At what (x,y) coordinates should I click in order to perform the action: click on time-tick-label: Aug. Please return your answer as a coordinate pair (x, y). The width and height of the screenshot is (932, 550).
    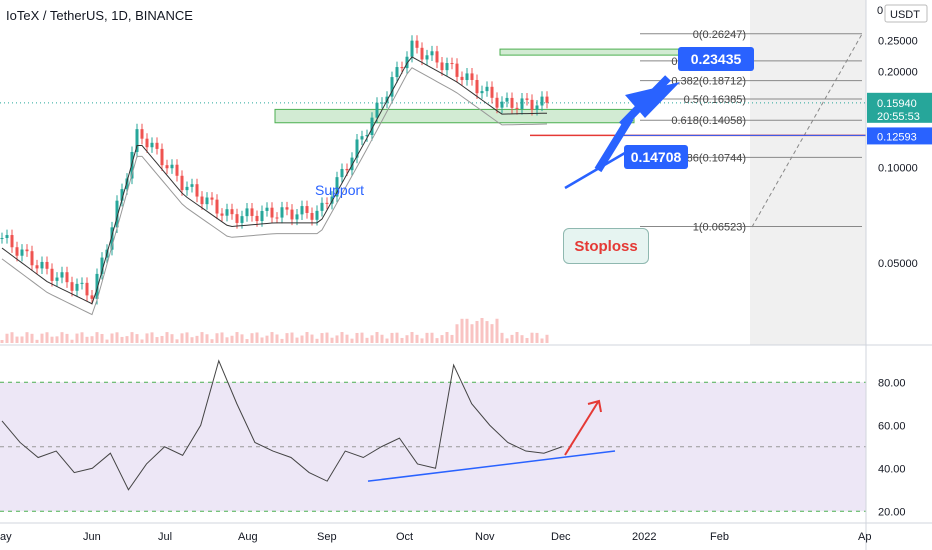
    Looking at the image, I should click on (248, 537).